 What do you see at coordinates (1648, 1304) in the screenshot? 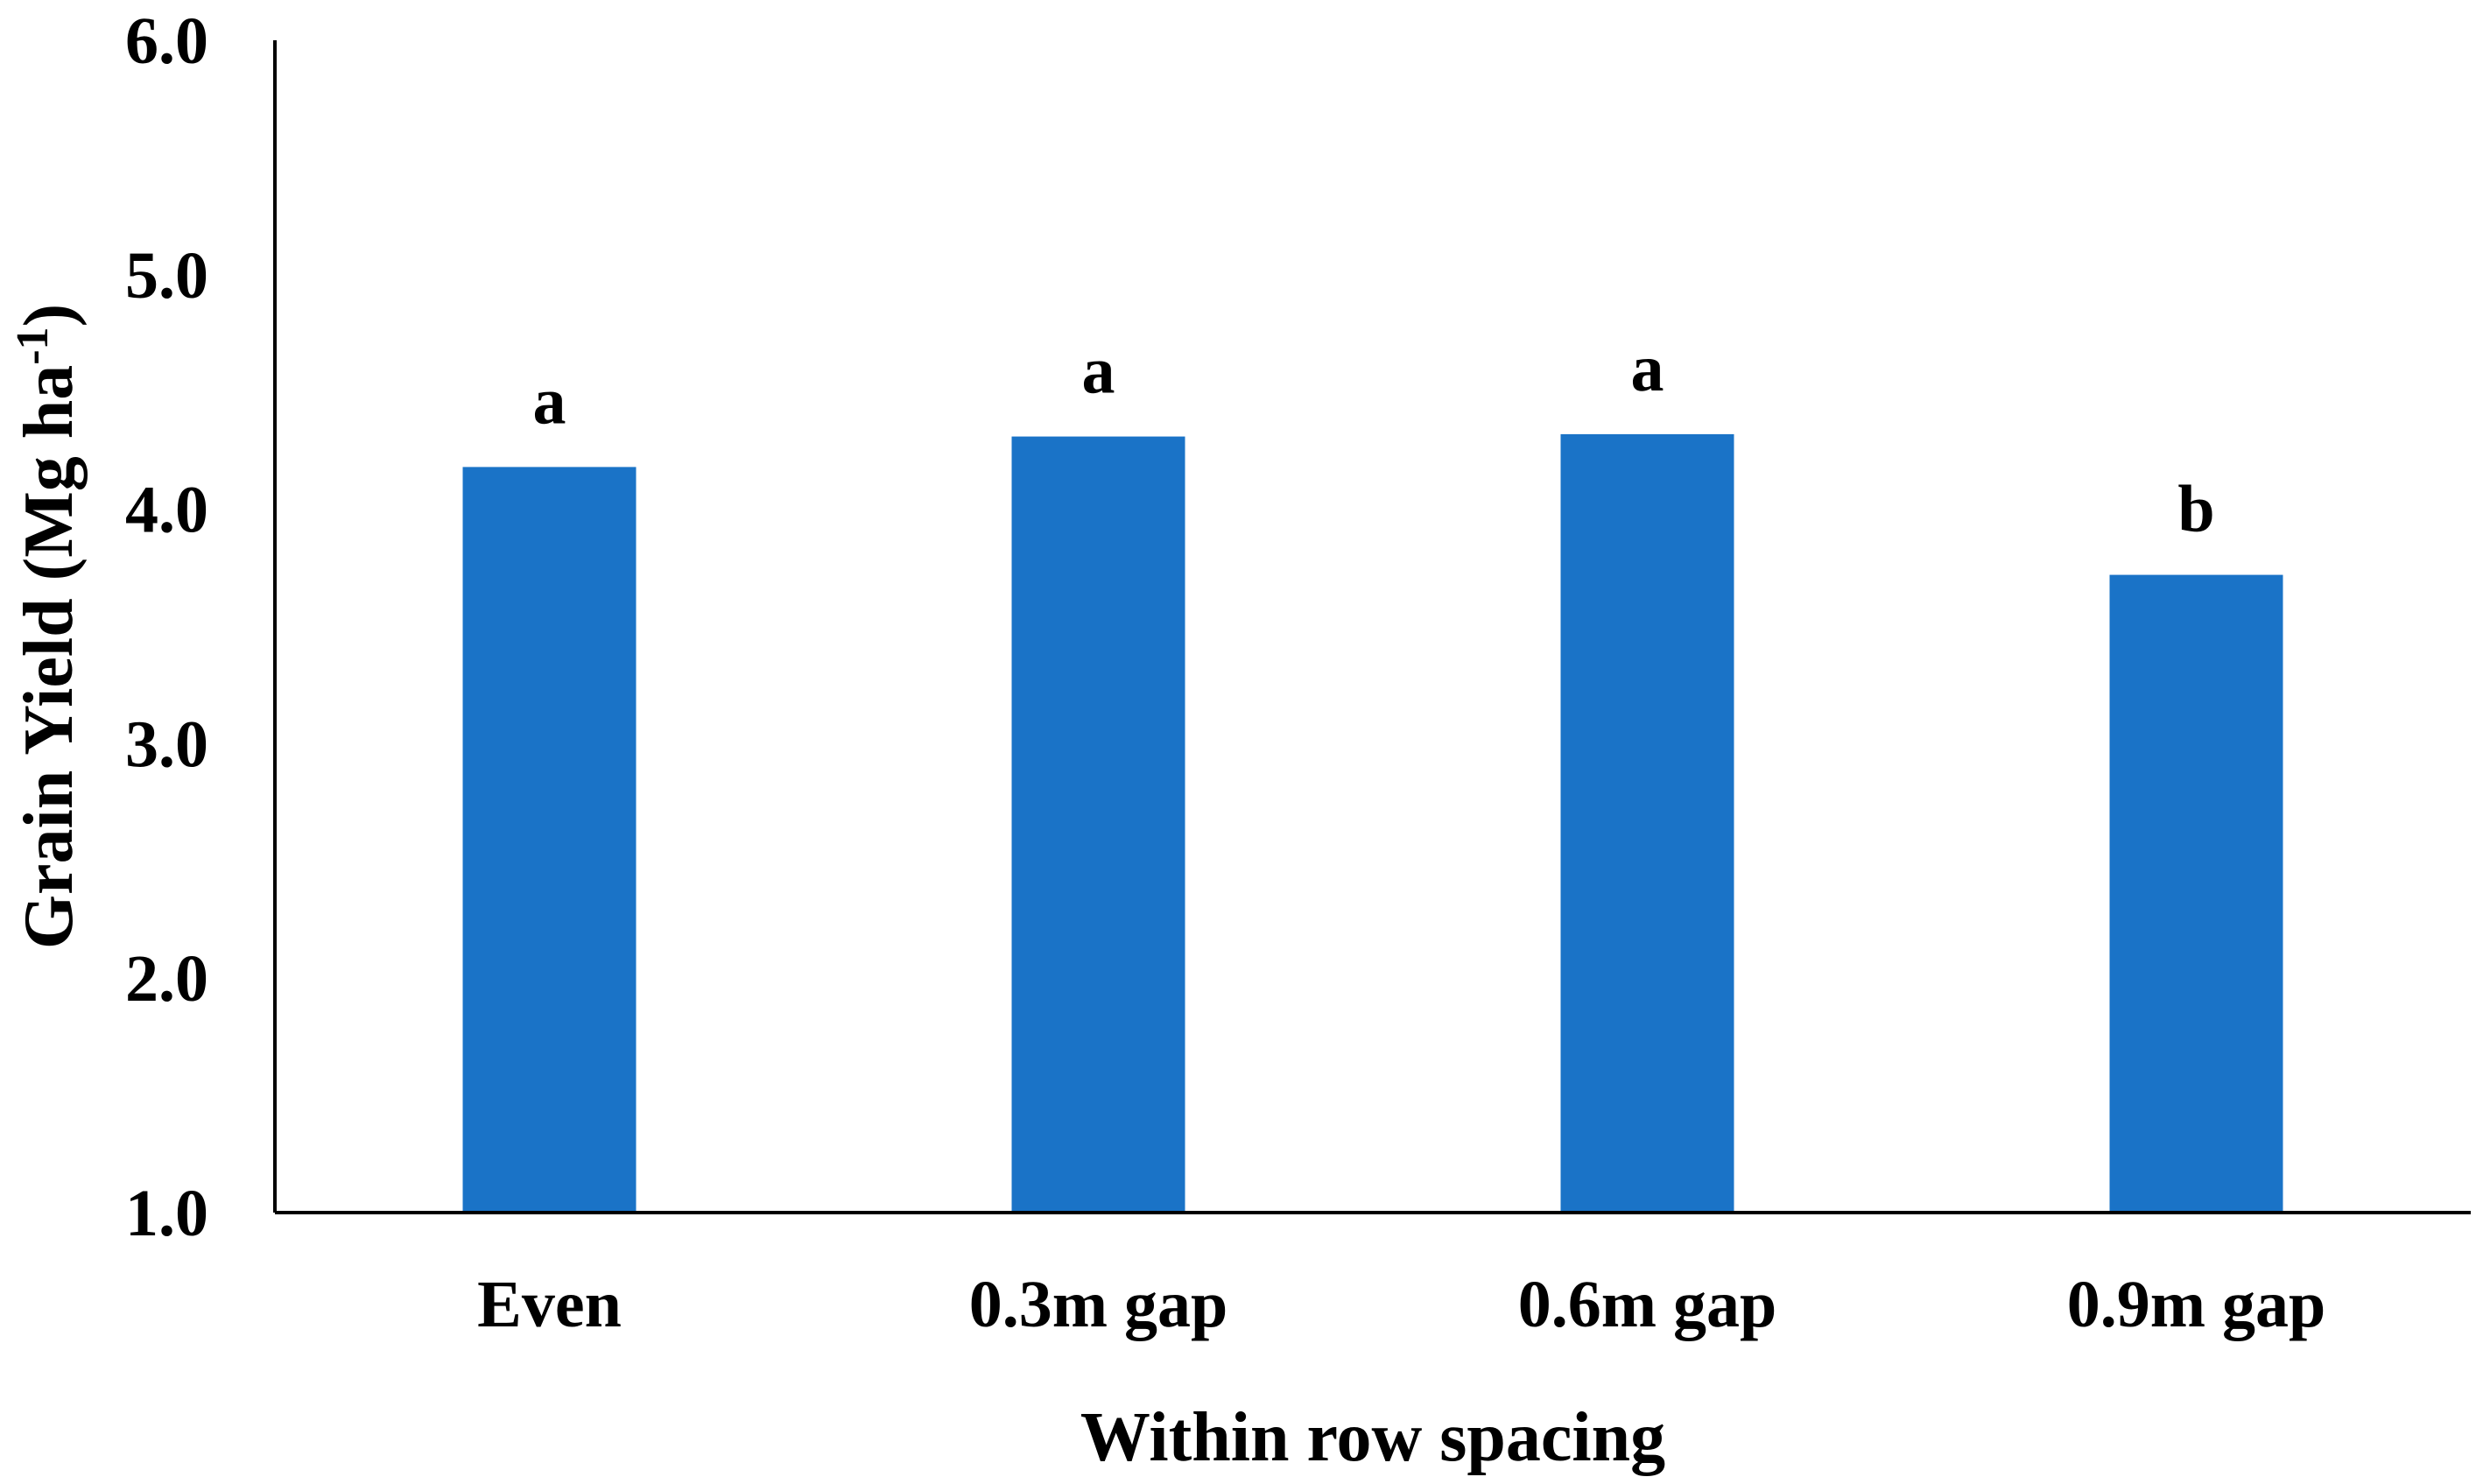
I see `x-category-label: 0.6m gap` at bounding box center [1648, 1304].